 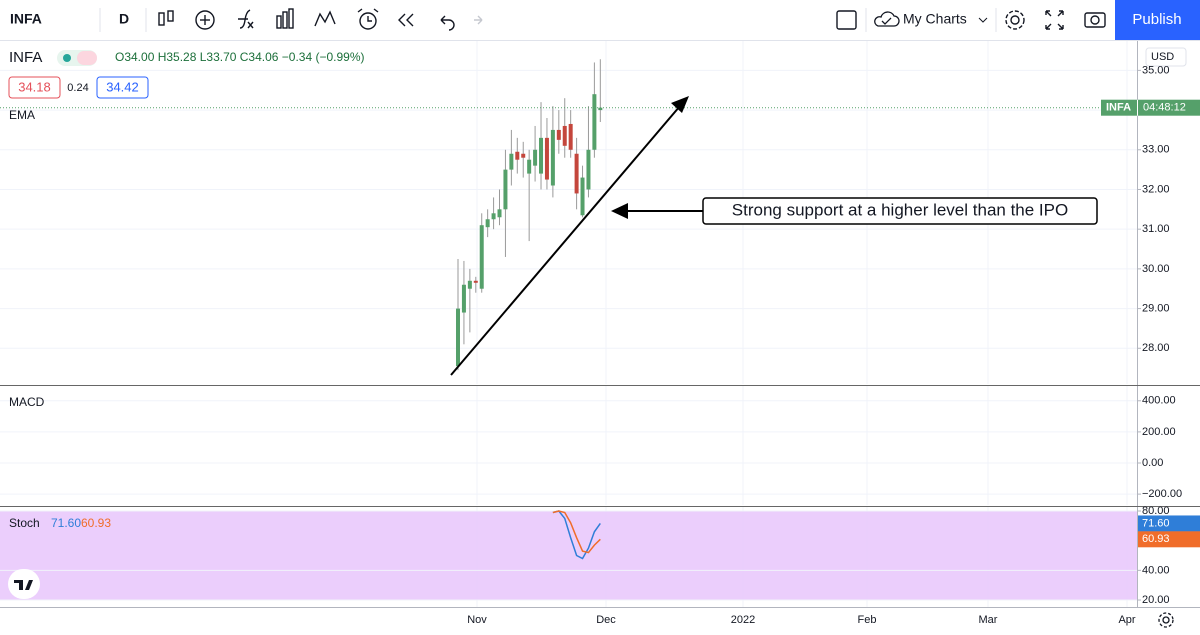 What do you see at coordinates (1166, 620) in the screenshot?
I see `settings-icon` at bounding box center [1166, 620].